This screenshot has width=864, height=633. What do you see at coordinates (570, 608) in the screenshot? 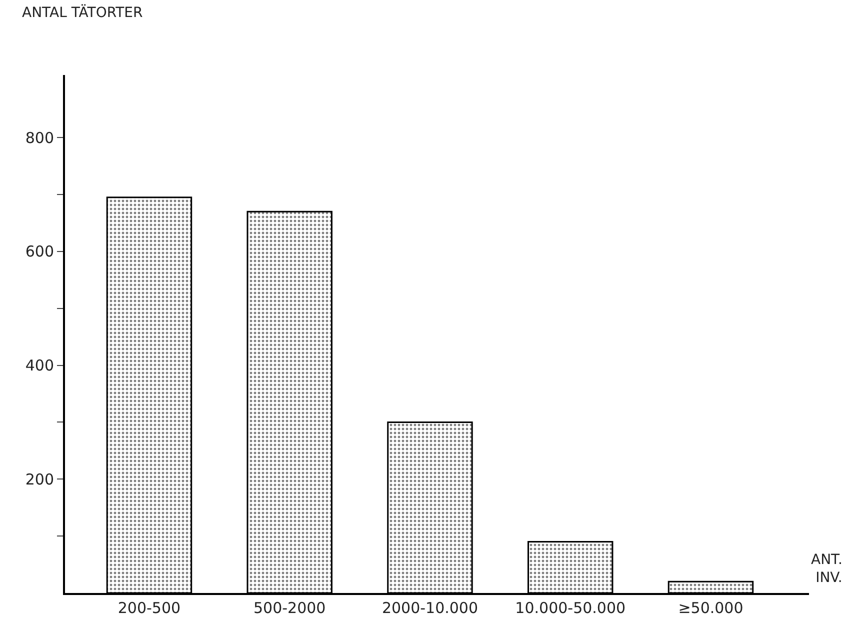
I see `x-tick-label: 10.000-50.000` at bounding box center [570, 608].